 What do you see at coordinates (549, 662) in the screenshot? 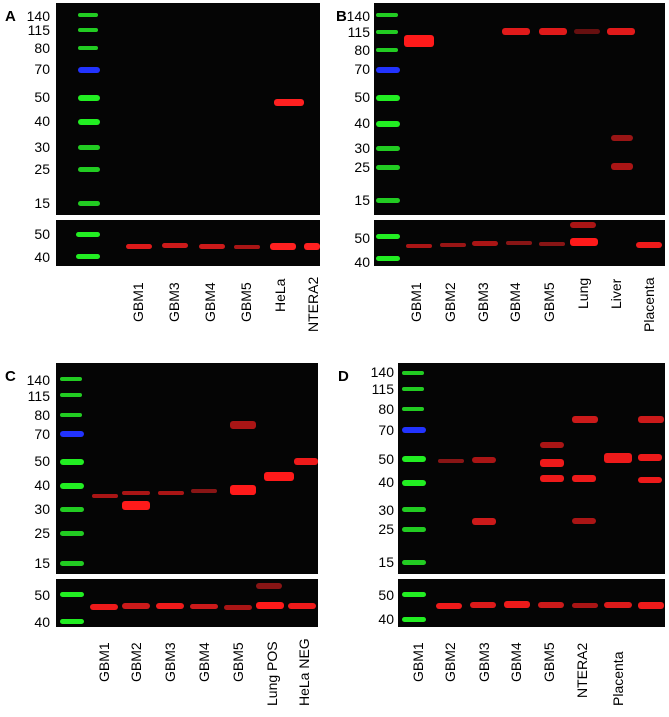
I see `lane-label: GBM5` at bounding box center [549, 662].